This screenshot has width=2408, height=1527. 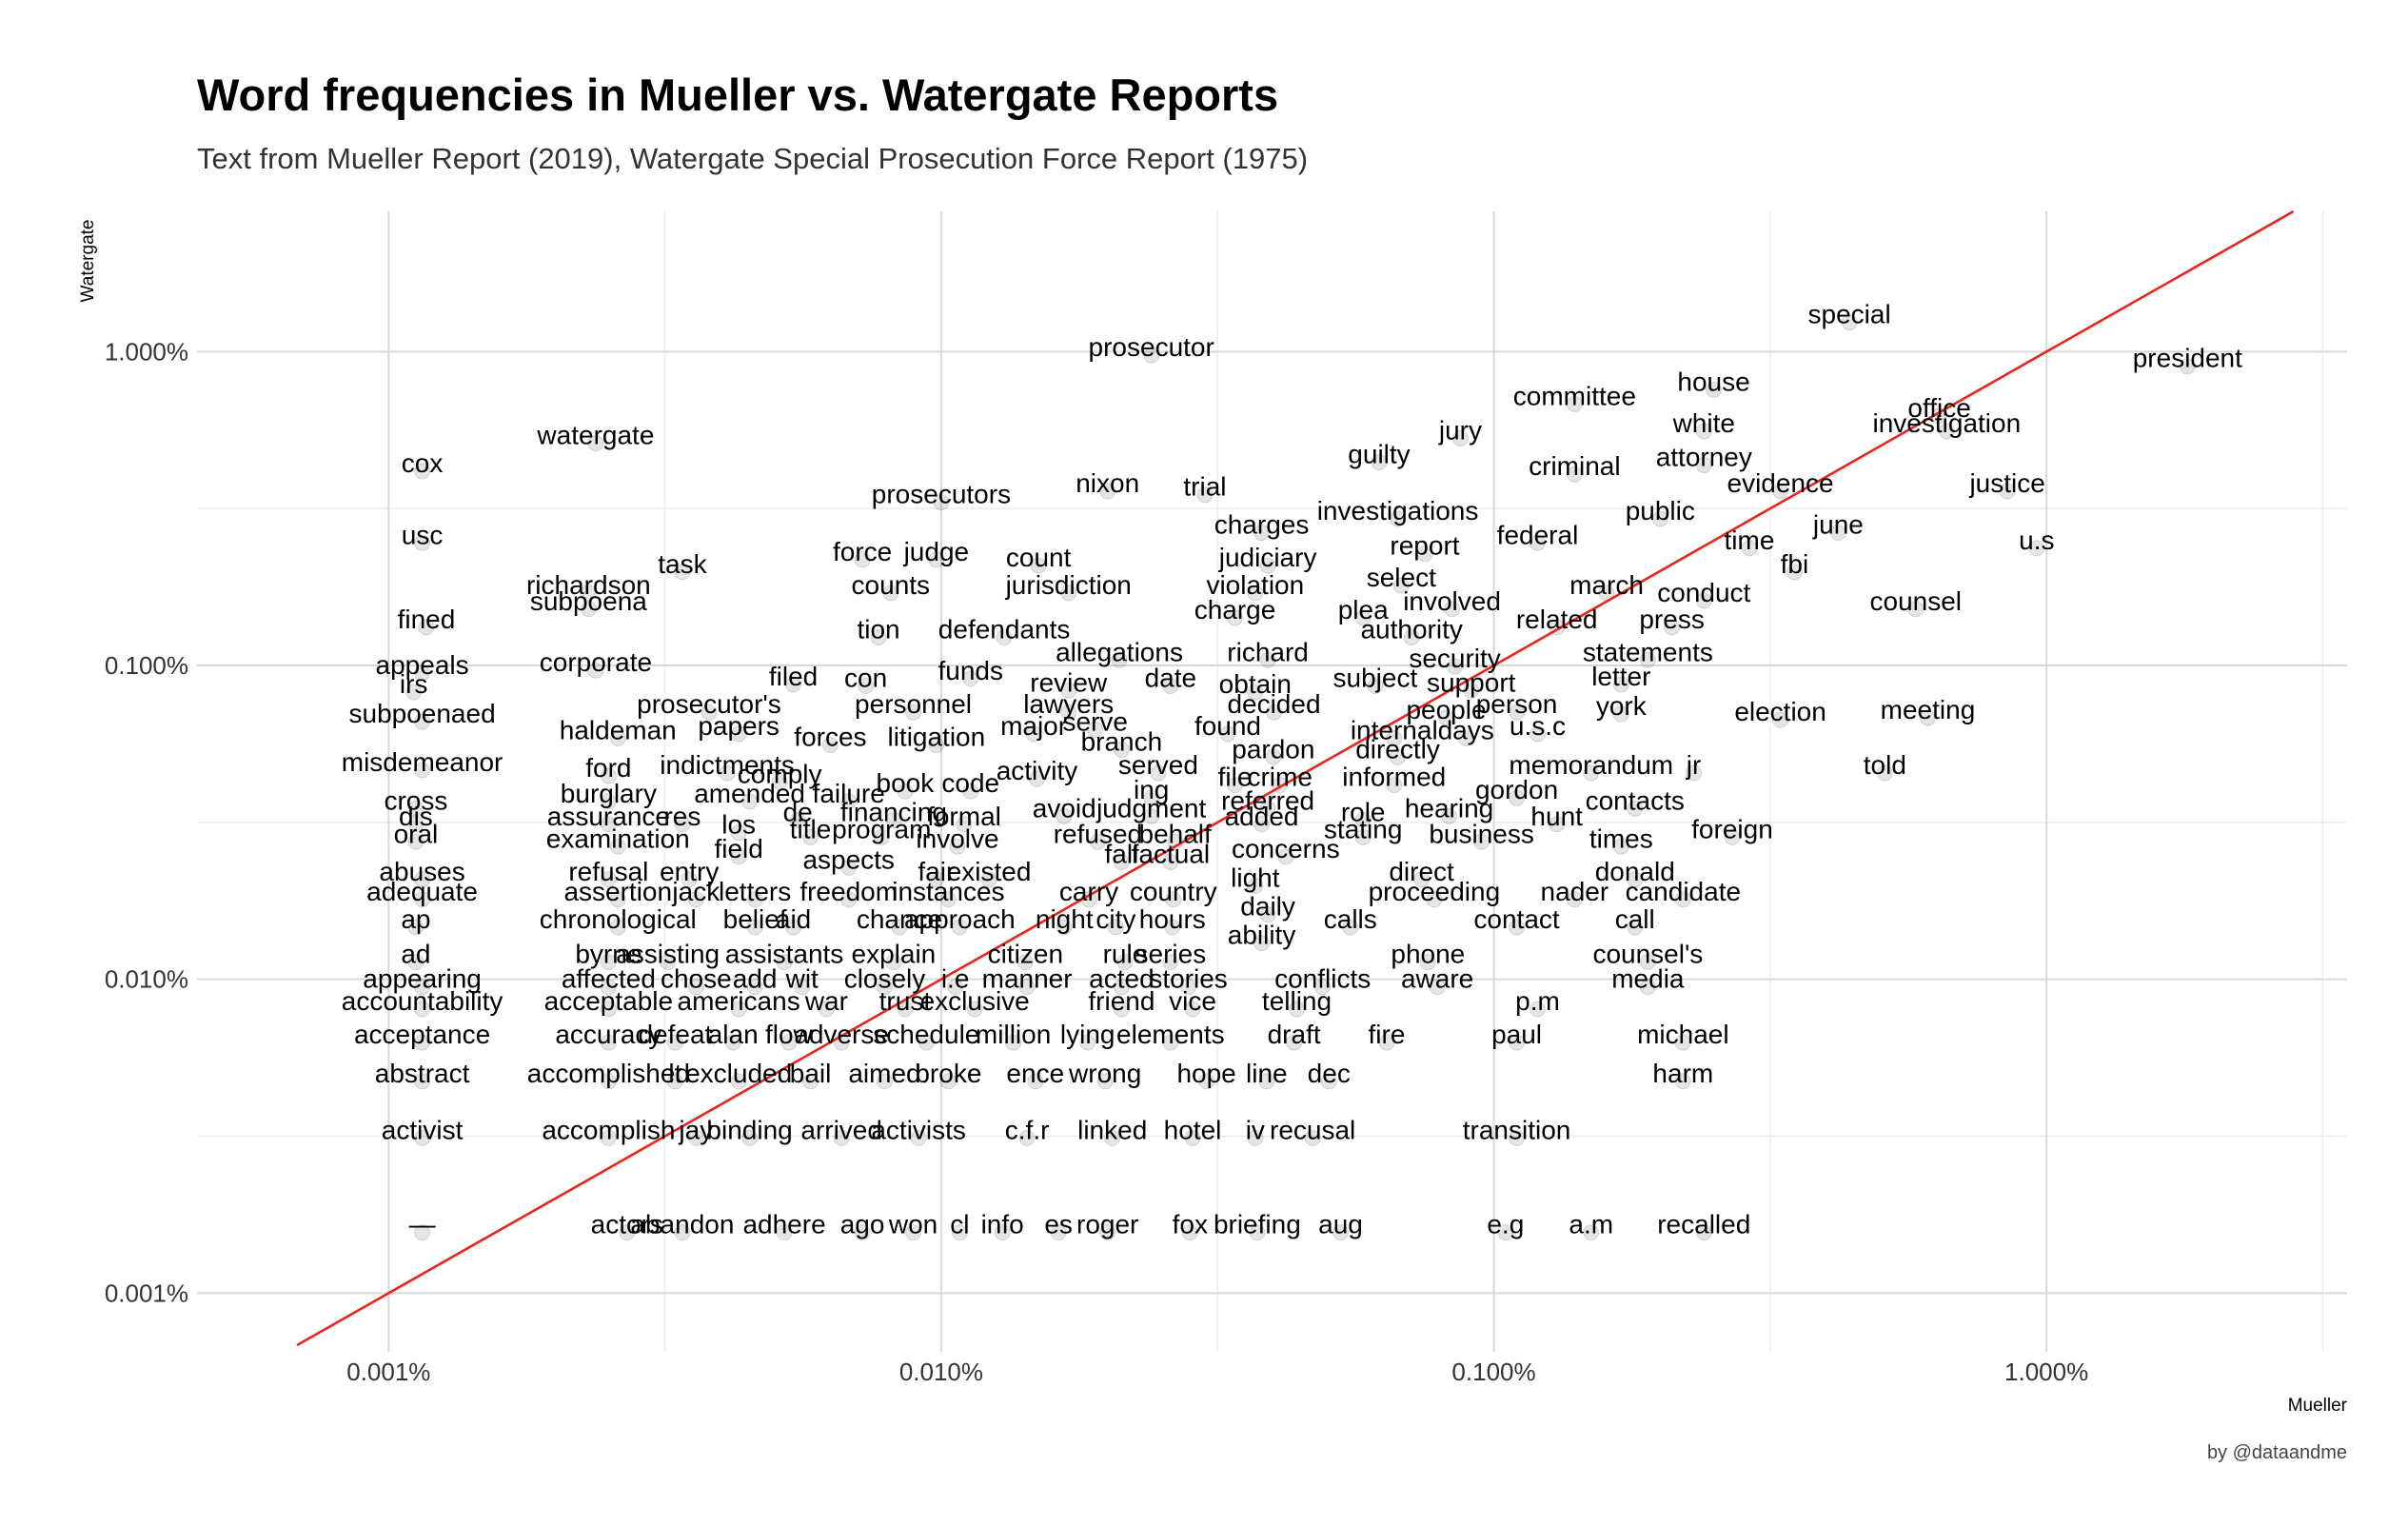 What do you see at coordinates (1620, 677) in the screenshot?
I see `word-label: letter` at bounding box center [1620, 677].